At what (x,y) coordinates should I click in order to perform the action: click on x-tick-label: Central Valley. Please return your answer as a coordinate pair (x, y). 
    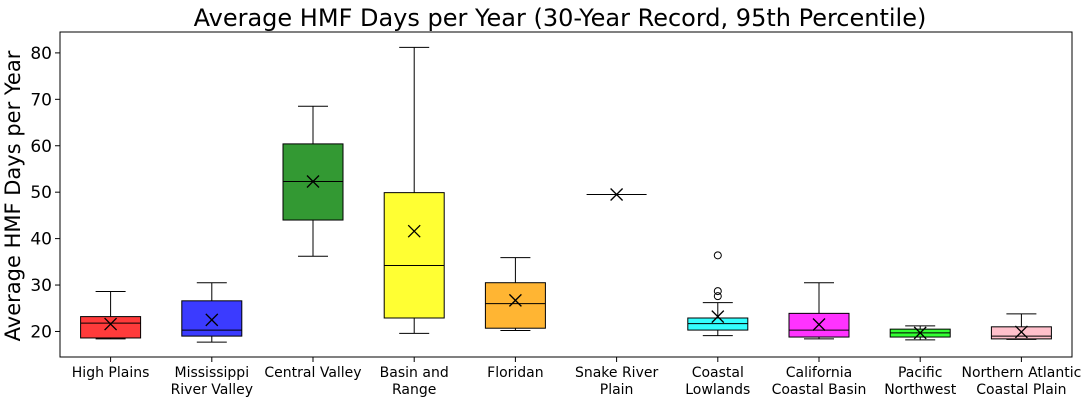
    Looking at the image, I should click on (312, 373).